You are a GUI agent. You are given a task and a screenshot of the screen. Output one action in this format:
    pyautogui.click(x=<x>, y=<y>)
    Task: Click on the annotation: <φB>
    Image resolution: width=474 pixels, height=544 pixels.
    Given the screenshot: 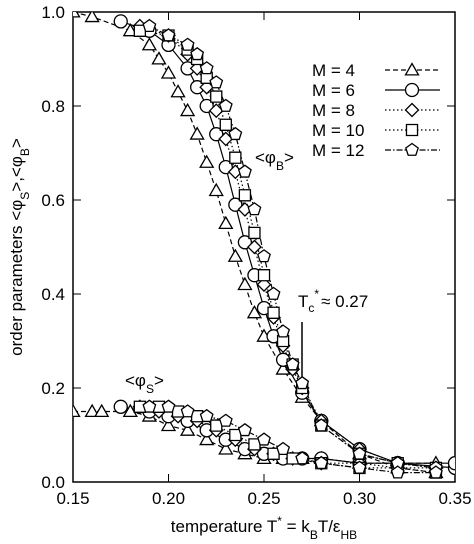 What is the action you would take?
    pyautogui.click(x=274, y=160)
    